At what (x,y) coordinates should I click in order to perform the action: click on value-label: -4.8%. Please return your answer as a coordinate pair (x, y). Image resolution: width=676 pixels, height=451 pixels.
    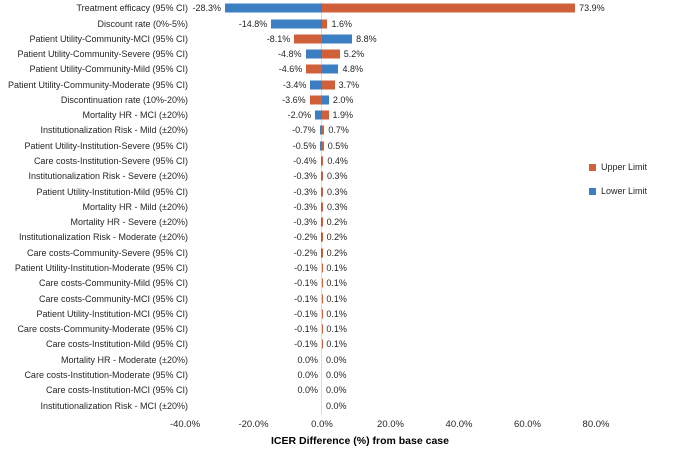
    Looking at the image, I should click on (290, 54).